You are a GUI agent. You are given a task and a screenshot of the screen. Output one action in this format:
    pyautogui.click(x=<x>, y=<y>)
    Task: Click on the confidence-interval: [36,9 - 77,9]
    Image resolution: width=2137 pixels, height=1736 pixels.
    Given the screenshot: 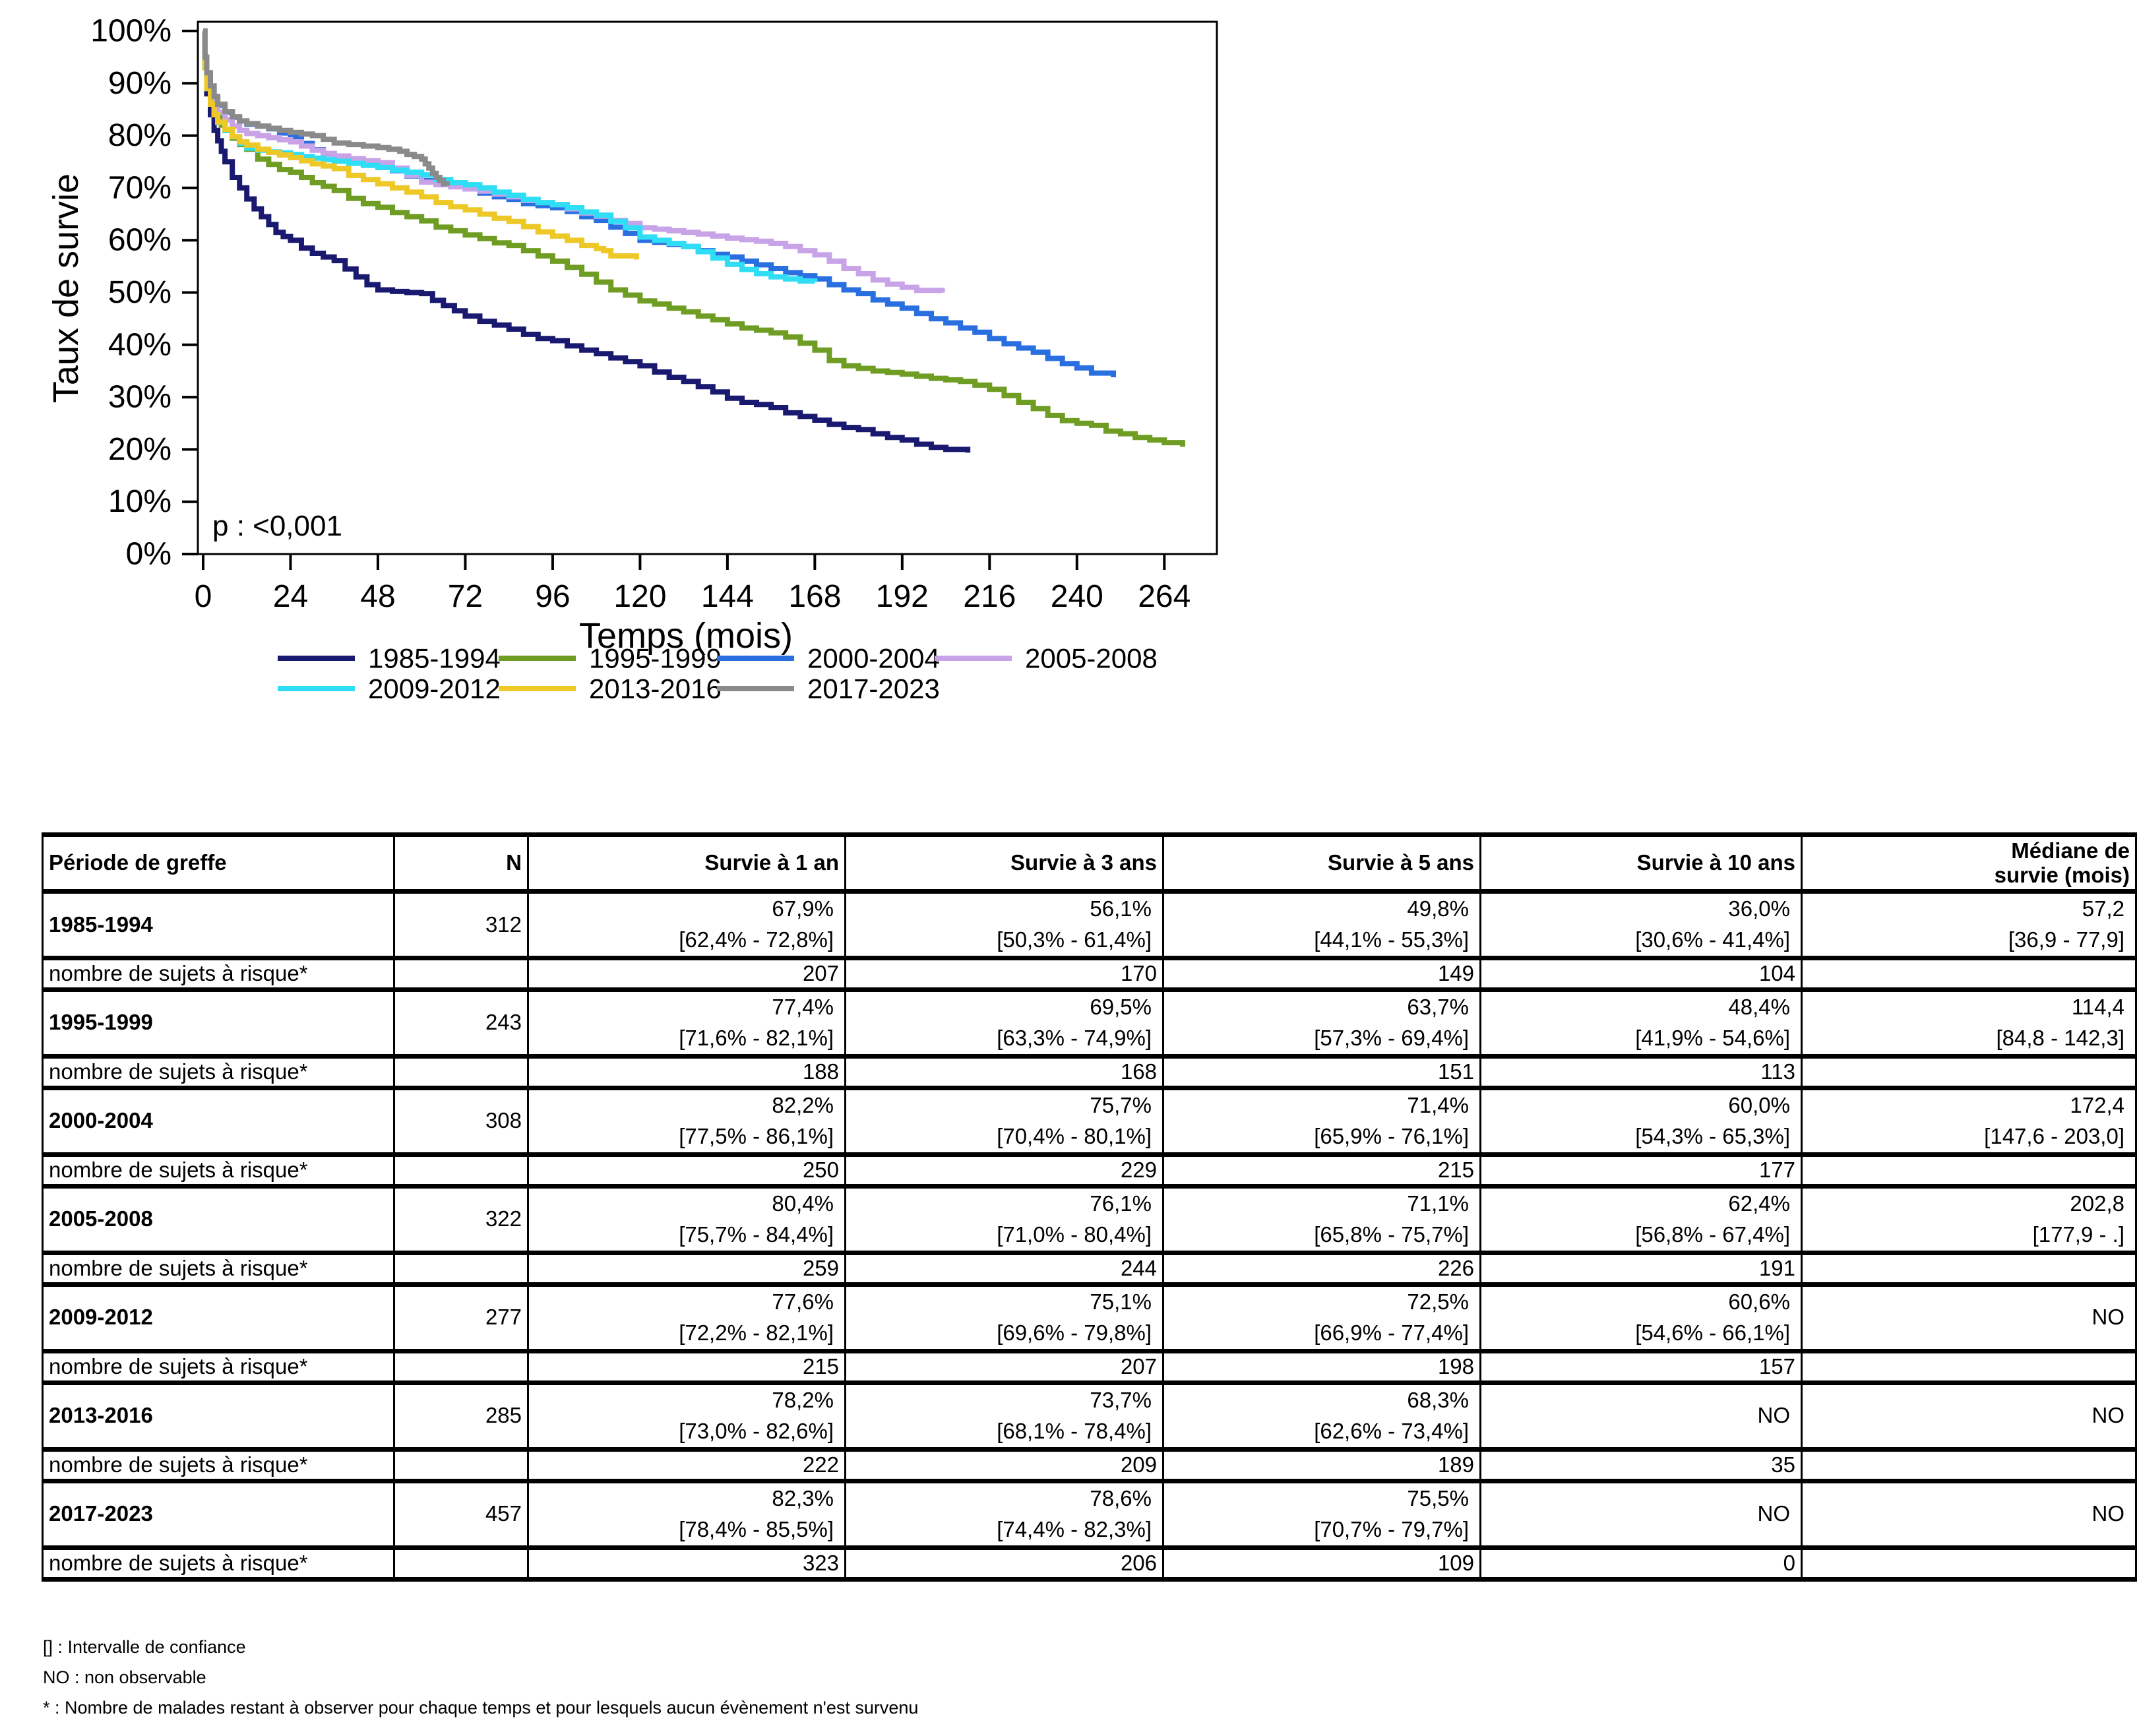 What is the action you would take?
    pyautogui.click(x=2066, y=939)
    